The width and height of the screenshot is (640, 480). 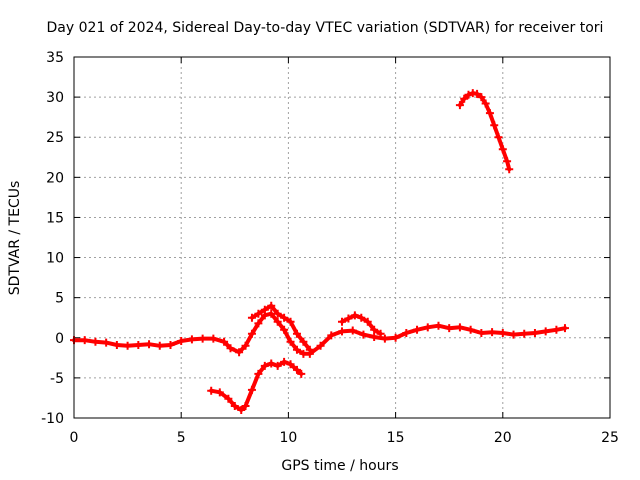 I want to click on x-tick-label: 5, so click(x=181, y=438).